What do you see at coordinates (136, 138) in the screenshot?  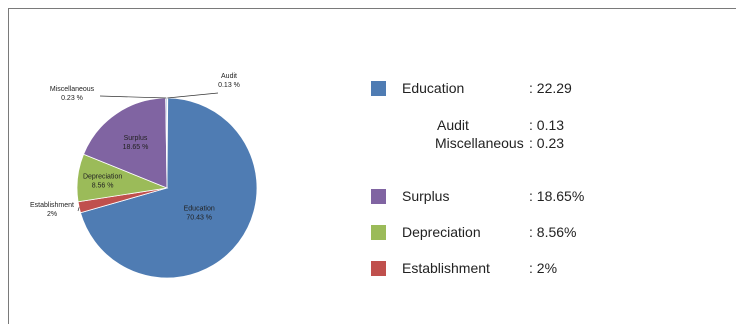 I see `data-label-surplus-name: Surplus` at bounding box center [136, 138].